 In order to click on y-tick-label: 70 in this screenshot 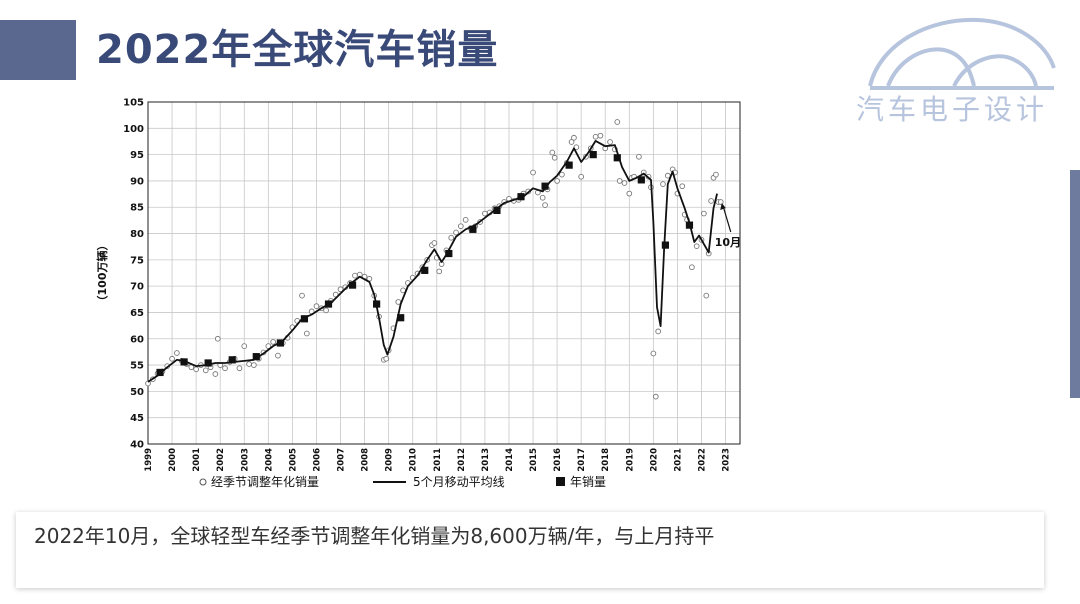, I will do `click(137, 287)`.